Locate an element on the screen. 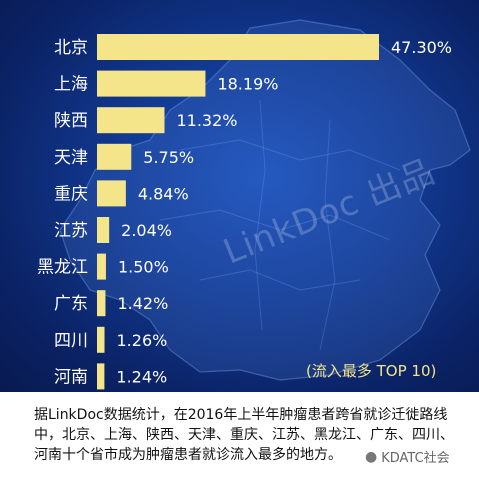 Image resolution: width=479 pixels, height=483 pixels. category-label: 广东 is located at coordinates (71, 304).